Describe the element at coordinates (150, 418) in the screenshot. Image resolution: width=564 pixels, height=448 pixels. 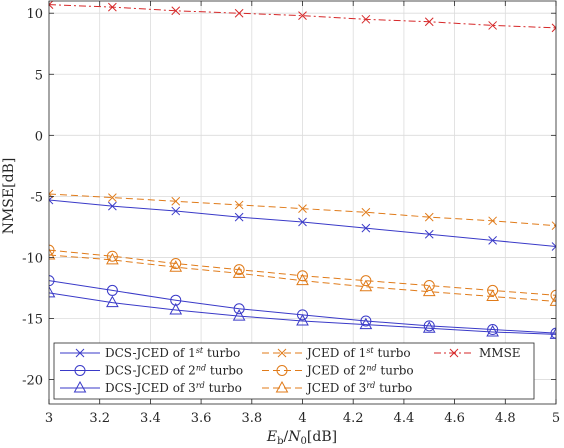
I see `x-tick-label: 3.4` at that location.